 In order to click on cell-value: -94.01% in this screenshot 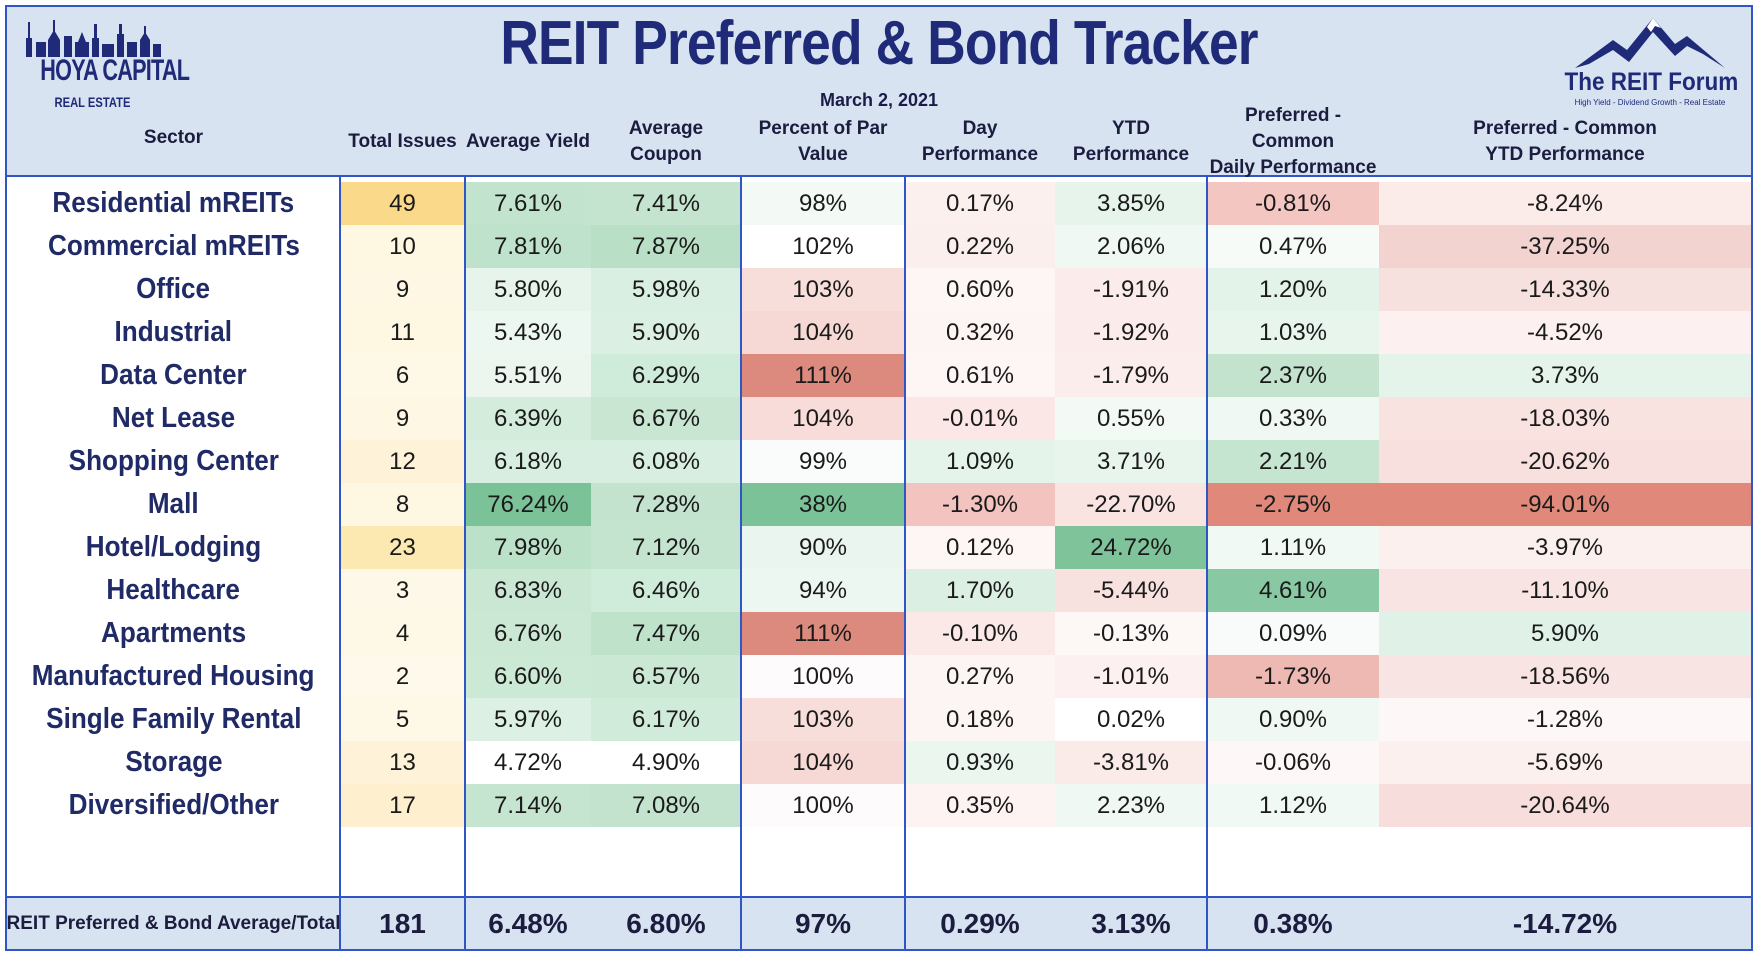, I will do `click(1565, 504)`.